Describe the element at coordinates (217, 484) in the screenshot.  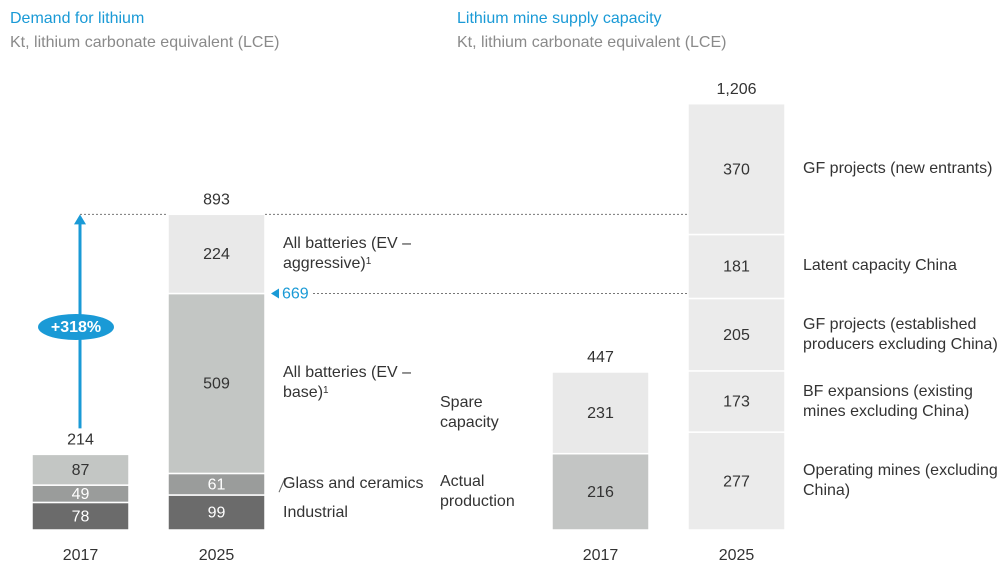
I see `value-label: 61` at that location.